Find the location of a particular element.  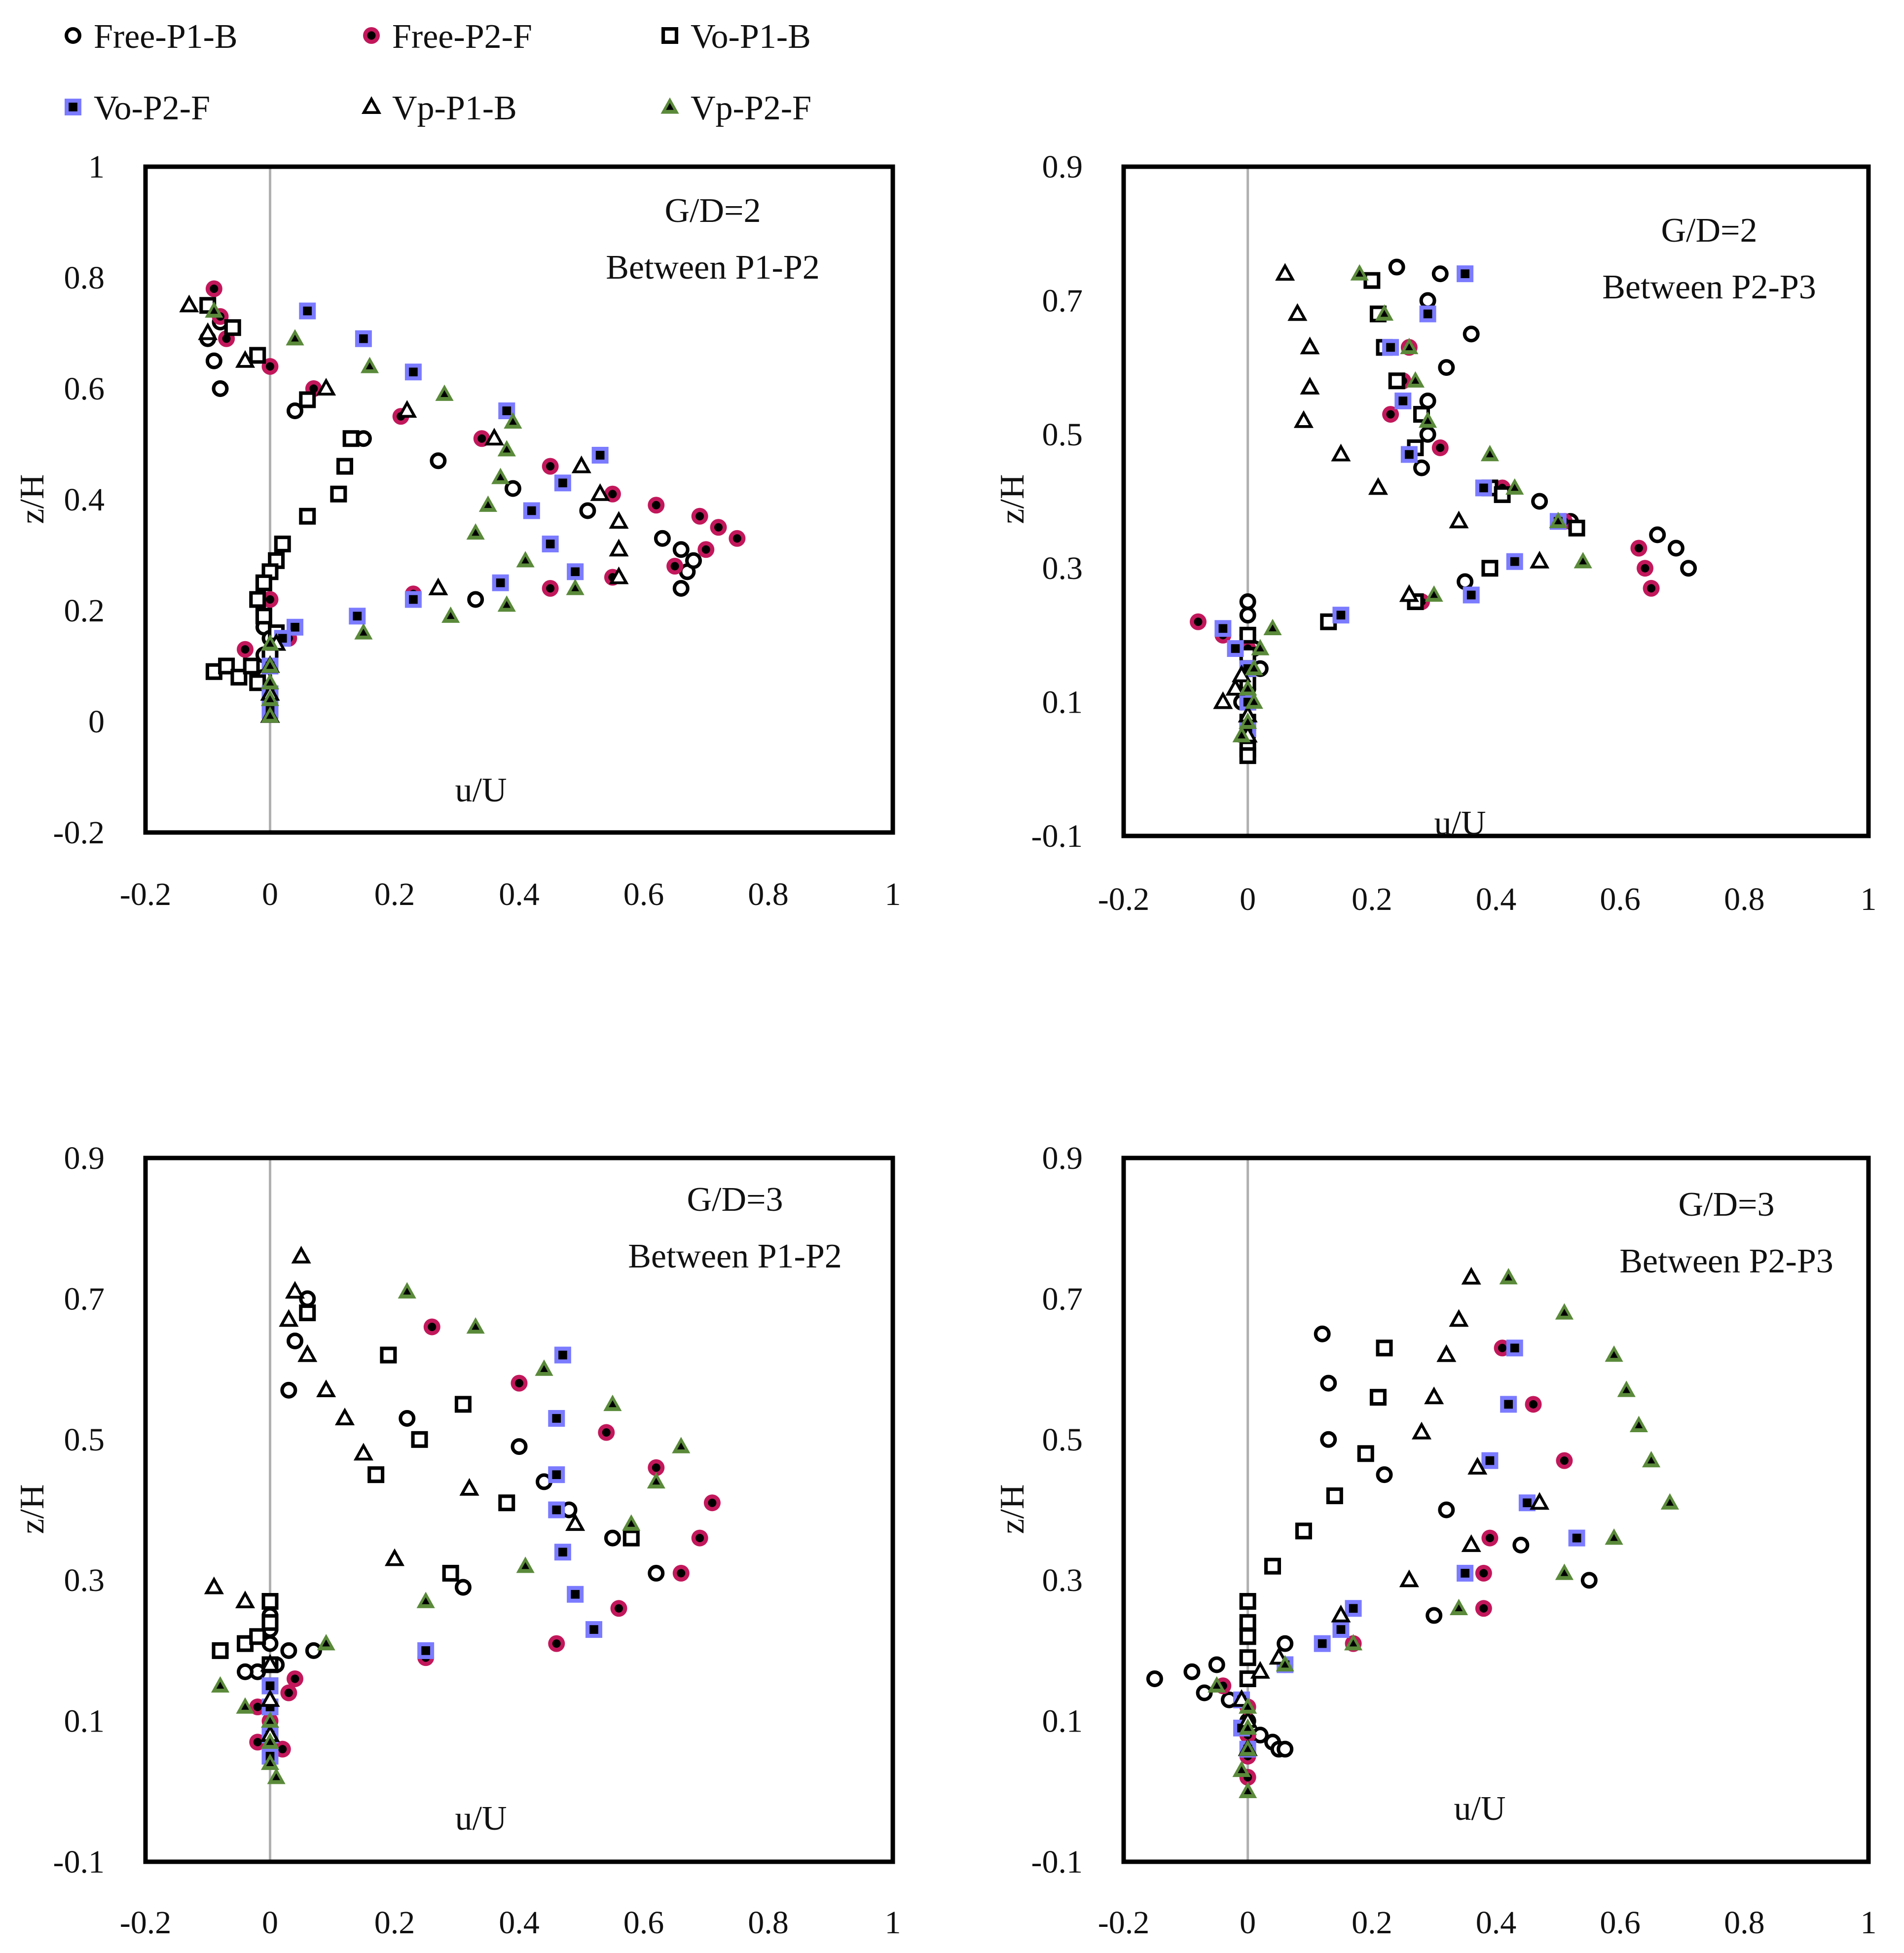

panel-subtitle: Between P1-P2 is located at coordinates (735, 1256).